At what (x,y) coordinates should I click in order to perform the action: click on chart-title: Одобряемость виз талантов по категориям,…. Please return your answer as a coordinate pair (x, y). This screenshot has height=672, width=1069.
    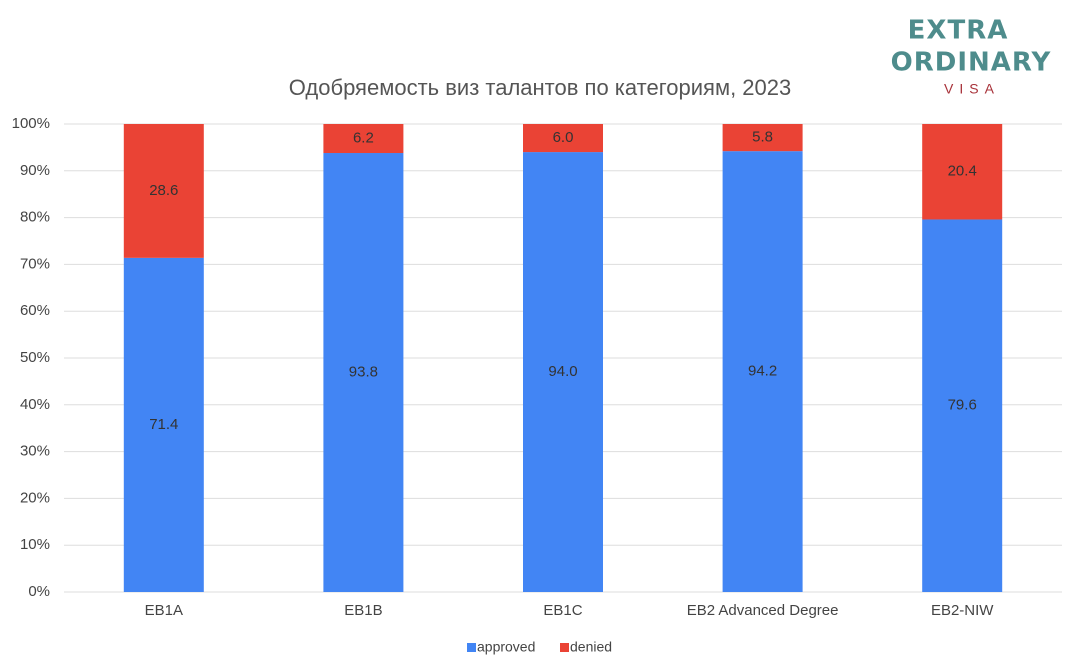
    Looking at the image, I should click on (540, 87).